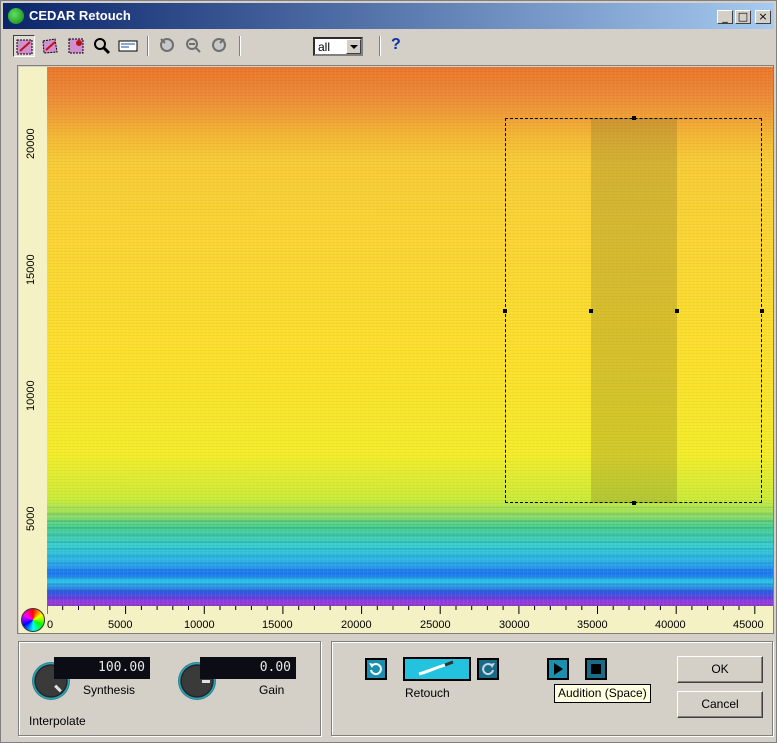  What do you see at coordinates (199, 625) in the screenshot?
I see `x-tick-label: 10000` at bounding box center [199, 625].